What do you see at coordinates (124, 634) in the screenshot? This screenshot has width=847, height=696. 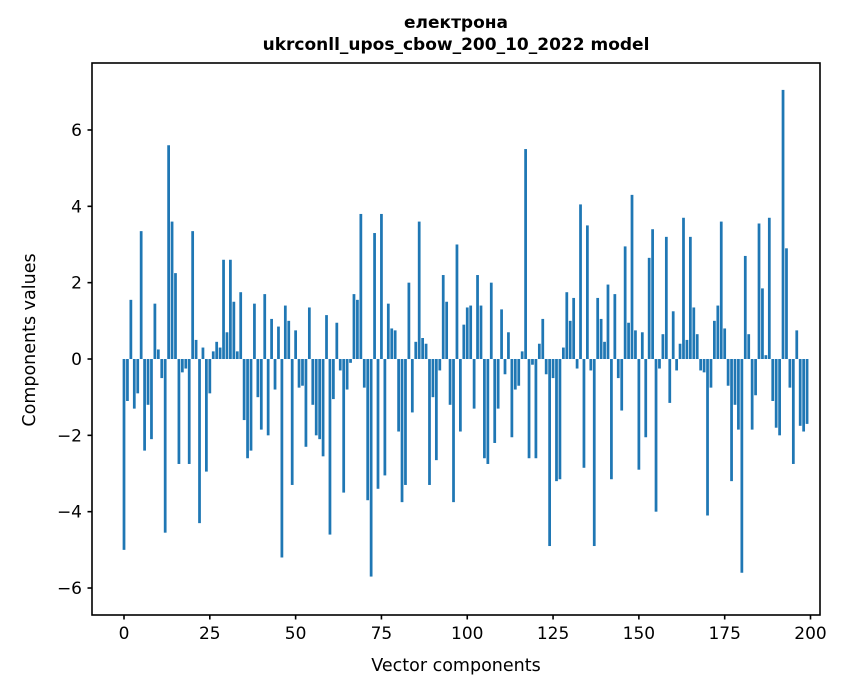 I see `x-tick-label: 0` at bounding box center [124, 634].